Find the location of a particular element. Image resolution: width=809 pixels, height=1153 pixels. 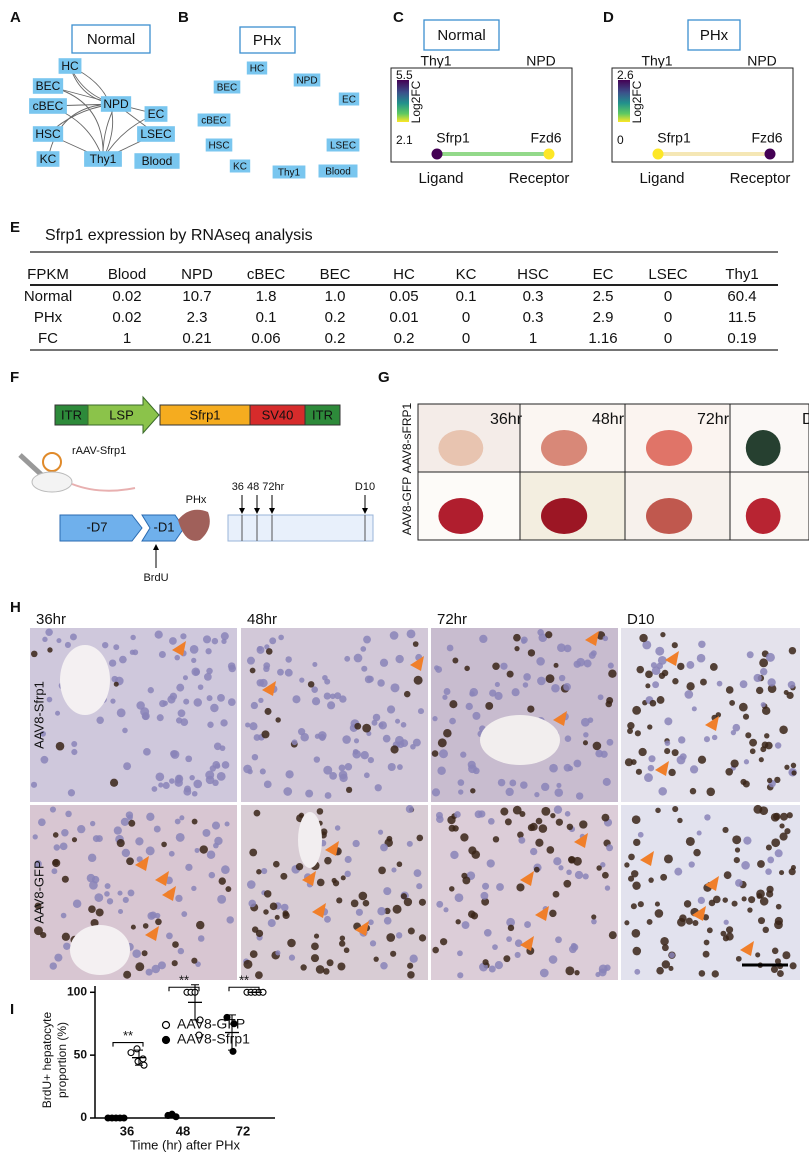

label: 2.1 is located at coordinates (404, 140).